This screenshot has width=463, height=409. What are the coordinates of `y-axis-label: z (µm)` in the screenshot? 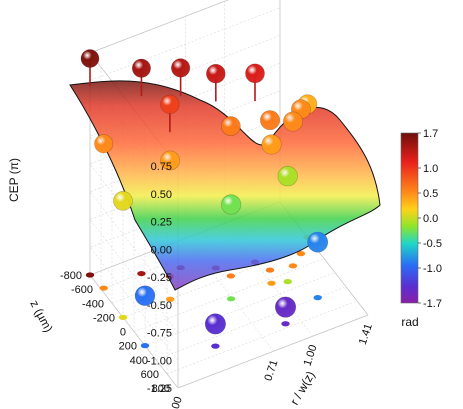 It's located at (41, 316).